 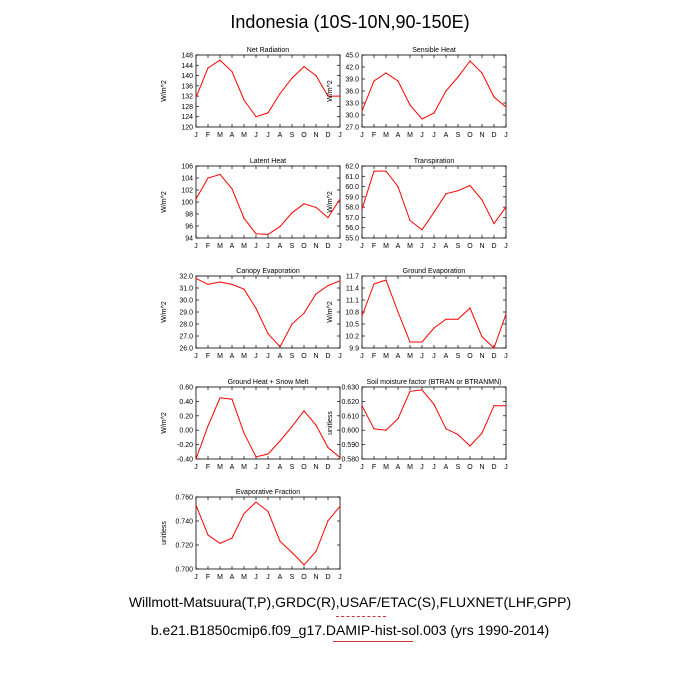 I want to click on panel-title: Latent Heat, so click(x=268, y=161).